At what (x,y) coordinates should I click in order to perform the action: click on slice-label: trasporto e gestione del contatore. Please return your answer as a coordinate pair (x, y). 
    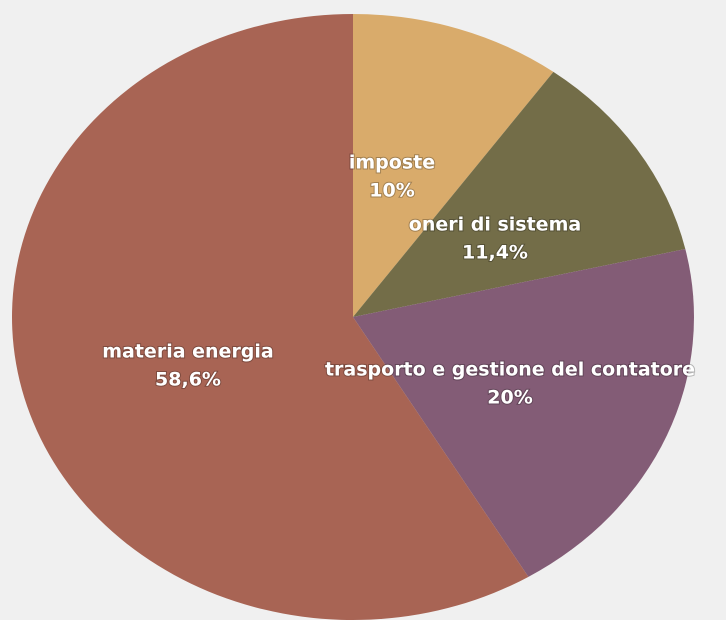
    Looking at the image, I should click on (510, 370).